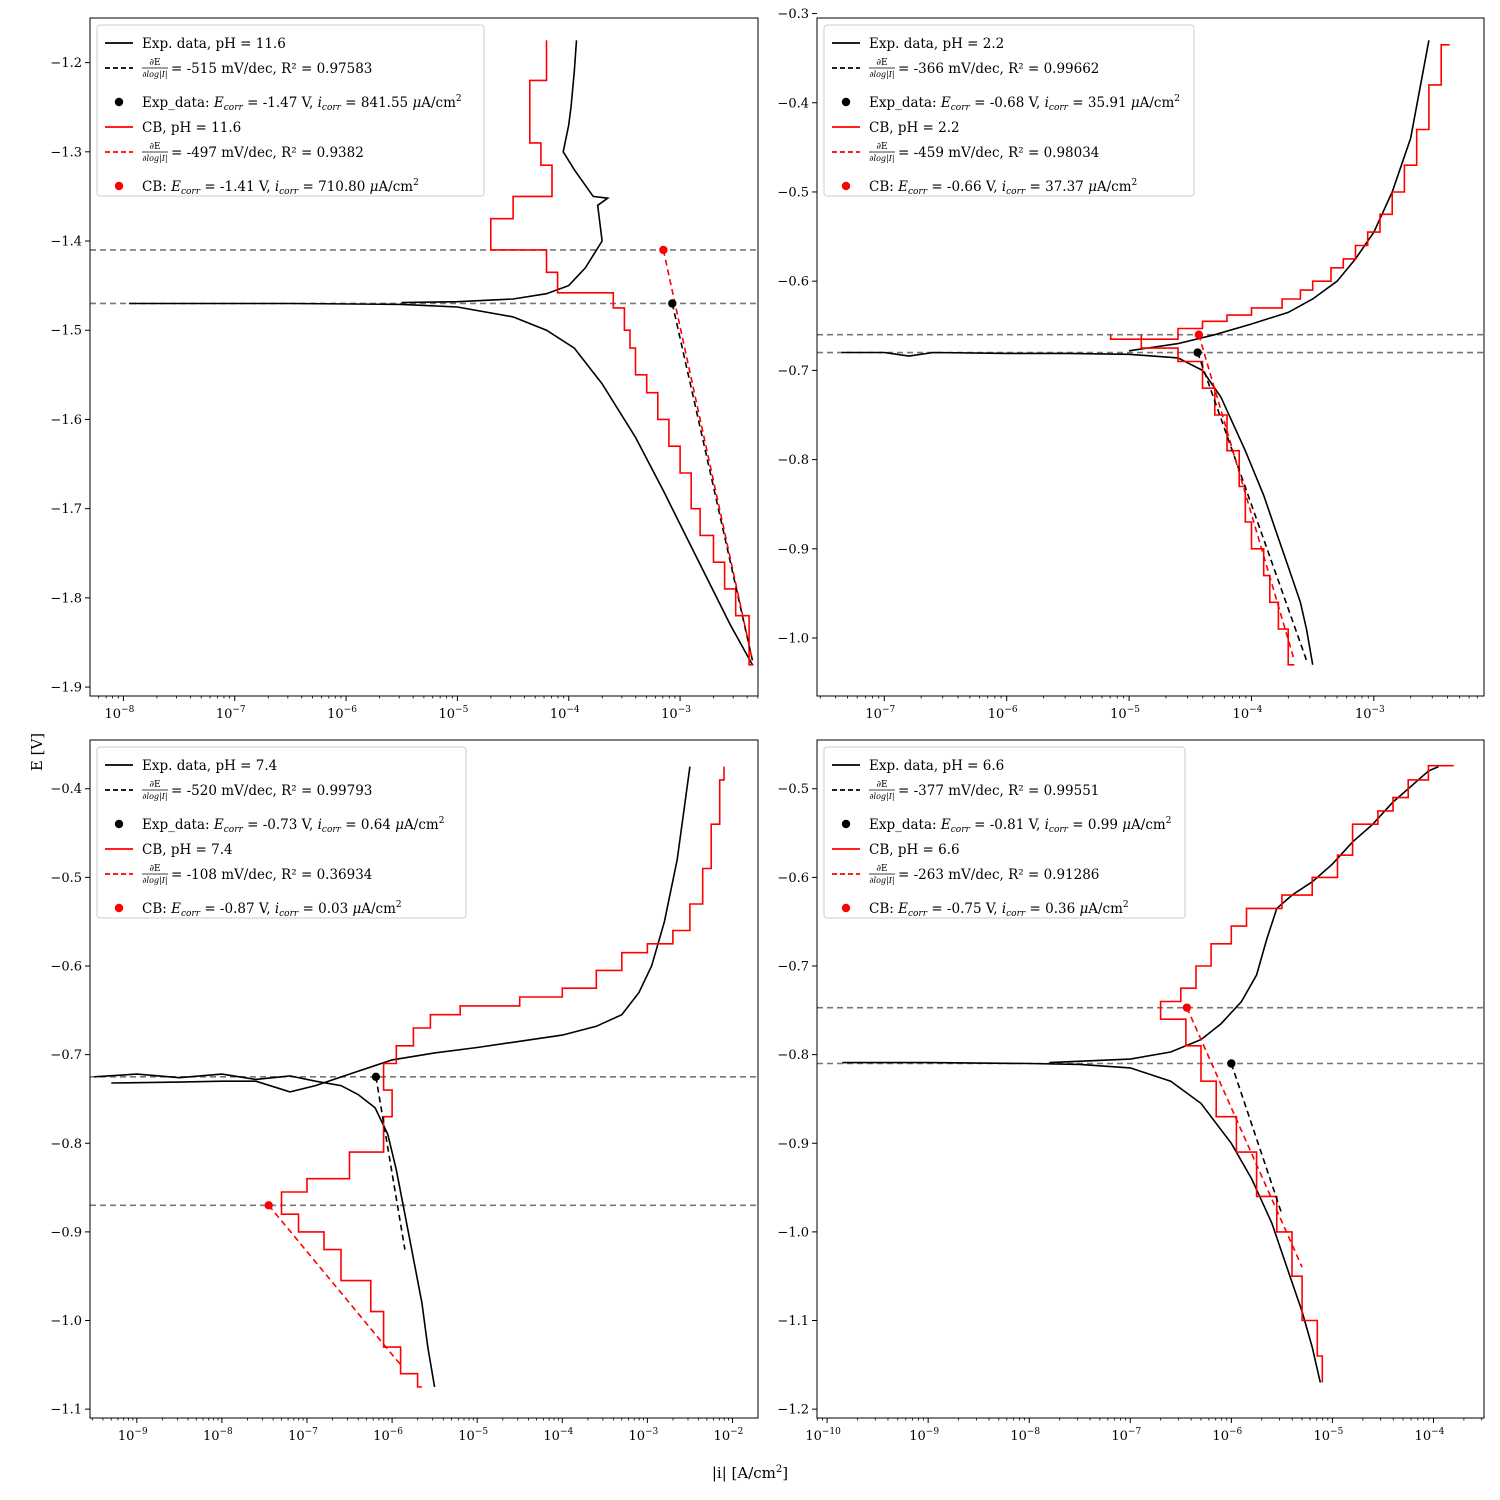  I want to click on x-axis-label-tail: ], so click(785, 1473).